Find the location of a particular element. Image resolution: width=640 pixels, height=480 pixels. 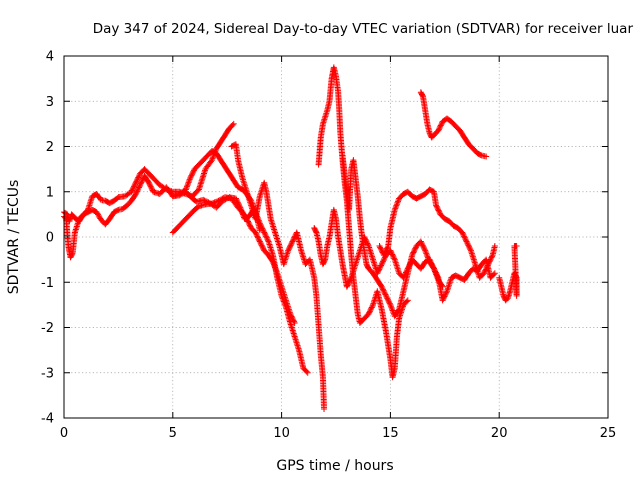

y-tick-label: 4 is located at coordinates (50, 57).